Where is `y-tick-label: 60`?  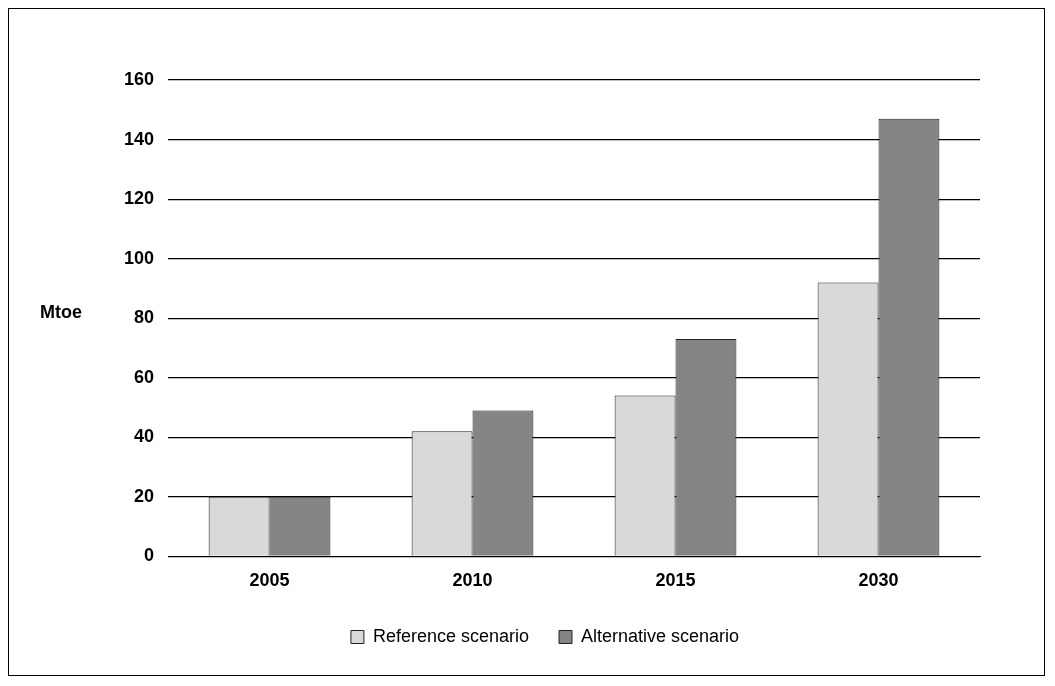
y-tick-label: 60 is located at coordinates (144, 376).